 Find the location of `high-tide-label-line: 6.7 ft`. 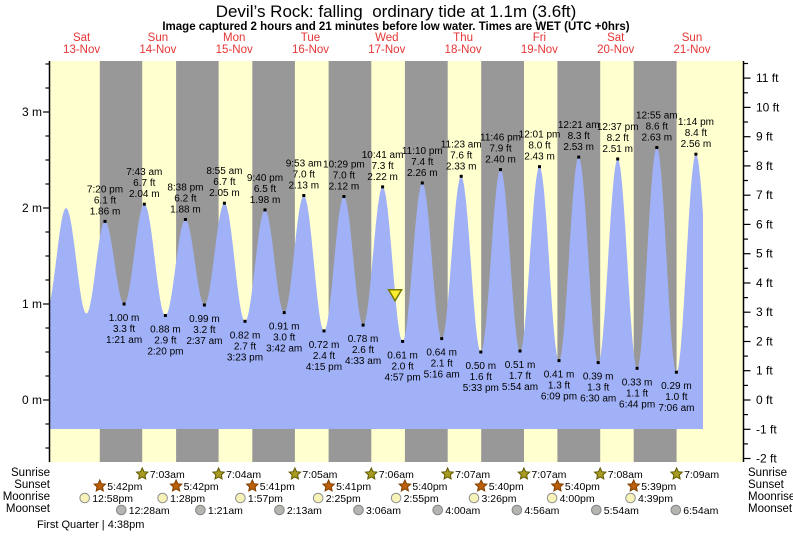

high-tide-label-line: 6.7 ft is located at coordinates (144, 183).